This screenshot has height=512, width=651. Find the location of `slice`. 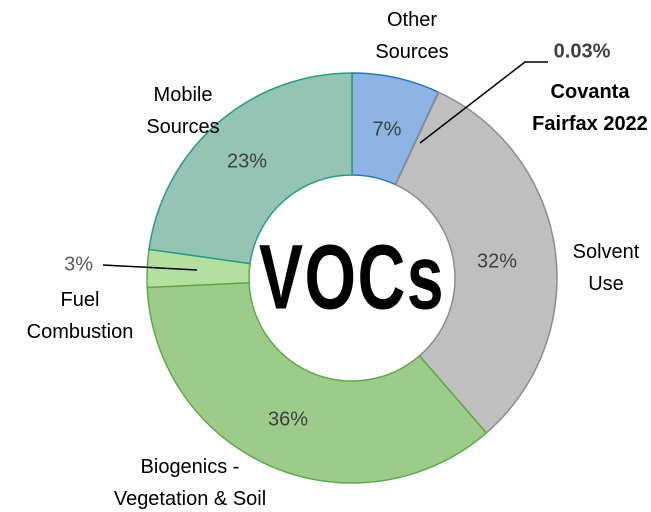

slice is located at coordinates (250, 168).